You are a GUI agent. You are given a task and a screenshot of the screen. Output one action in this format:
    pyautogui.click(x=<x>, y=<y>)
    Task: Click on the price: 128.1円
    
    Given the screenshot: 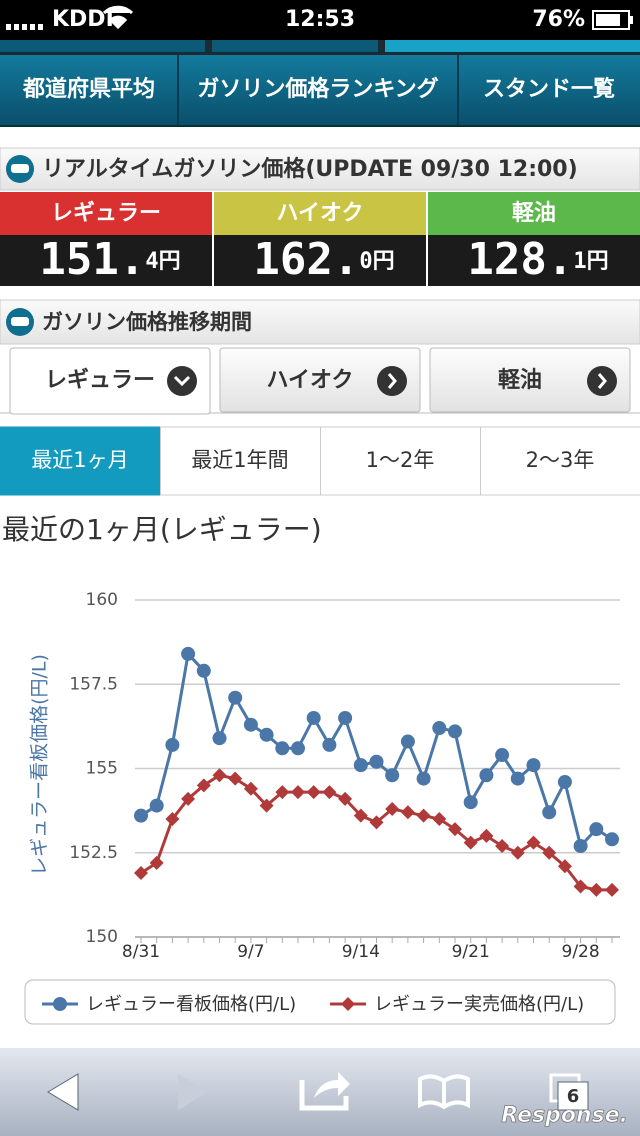 What is the action you would take?
    pyautogui.click(x=537, y=259)
    